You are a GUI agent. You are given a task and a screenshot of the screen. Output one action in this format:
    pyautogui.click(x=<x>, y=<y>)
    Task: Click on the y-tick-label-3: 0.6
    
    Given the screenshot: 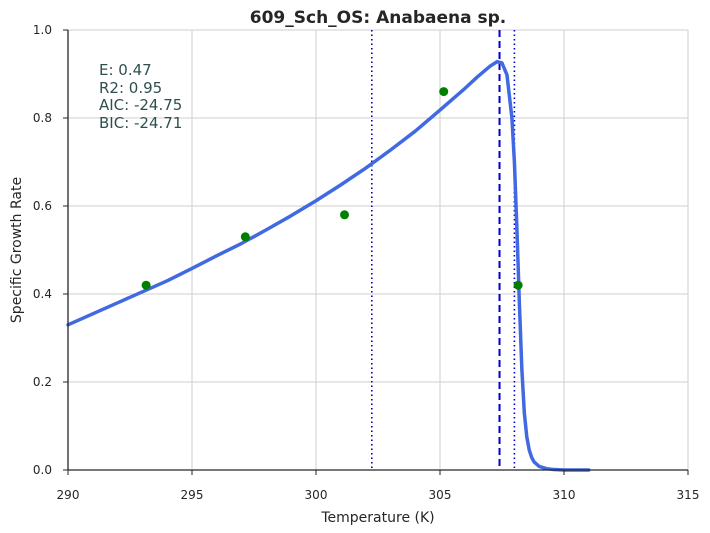 What is the action you would take?
    pyautogui.click(x=42, y=206)
    